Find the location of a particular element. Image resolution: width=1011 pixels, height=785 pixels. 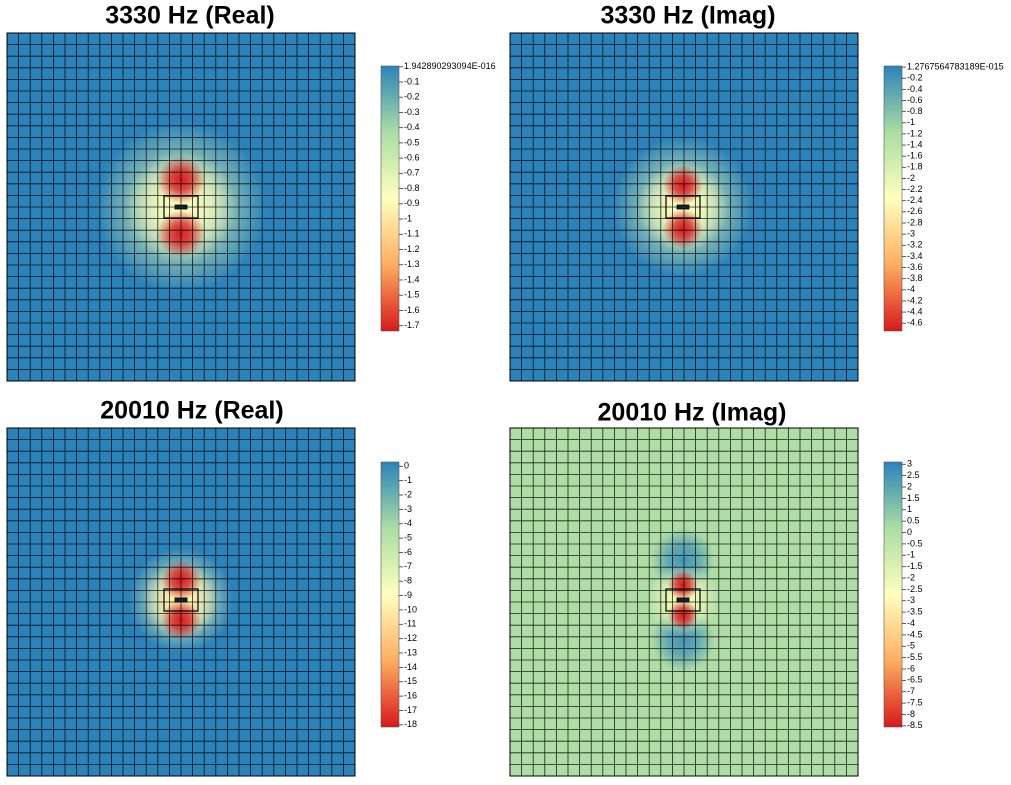

colorbar-tick-label: -7.5 is located at coordinates (915, 702).